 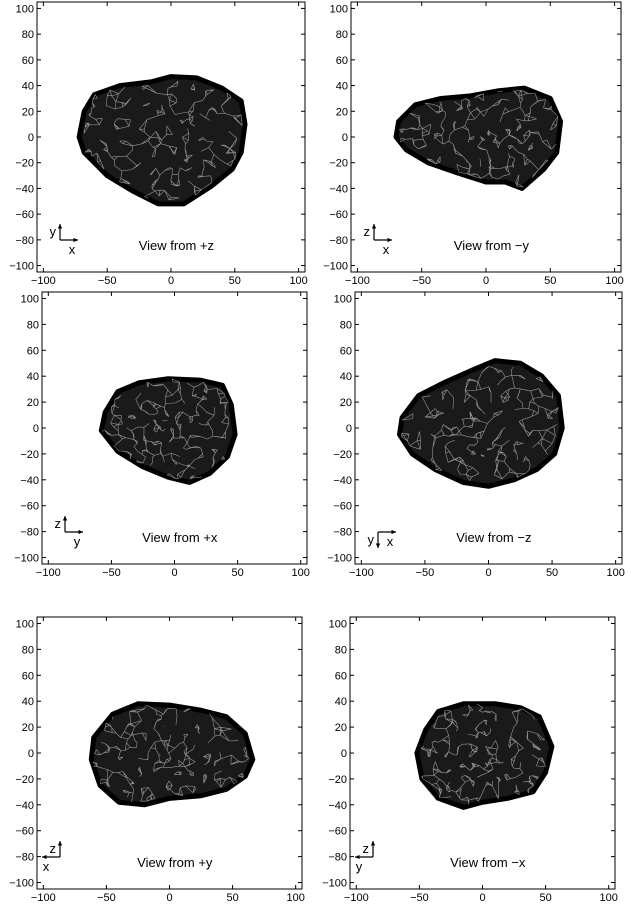 I want to click on view-caption: View from +z, so click(x=176, y=245).